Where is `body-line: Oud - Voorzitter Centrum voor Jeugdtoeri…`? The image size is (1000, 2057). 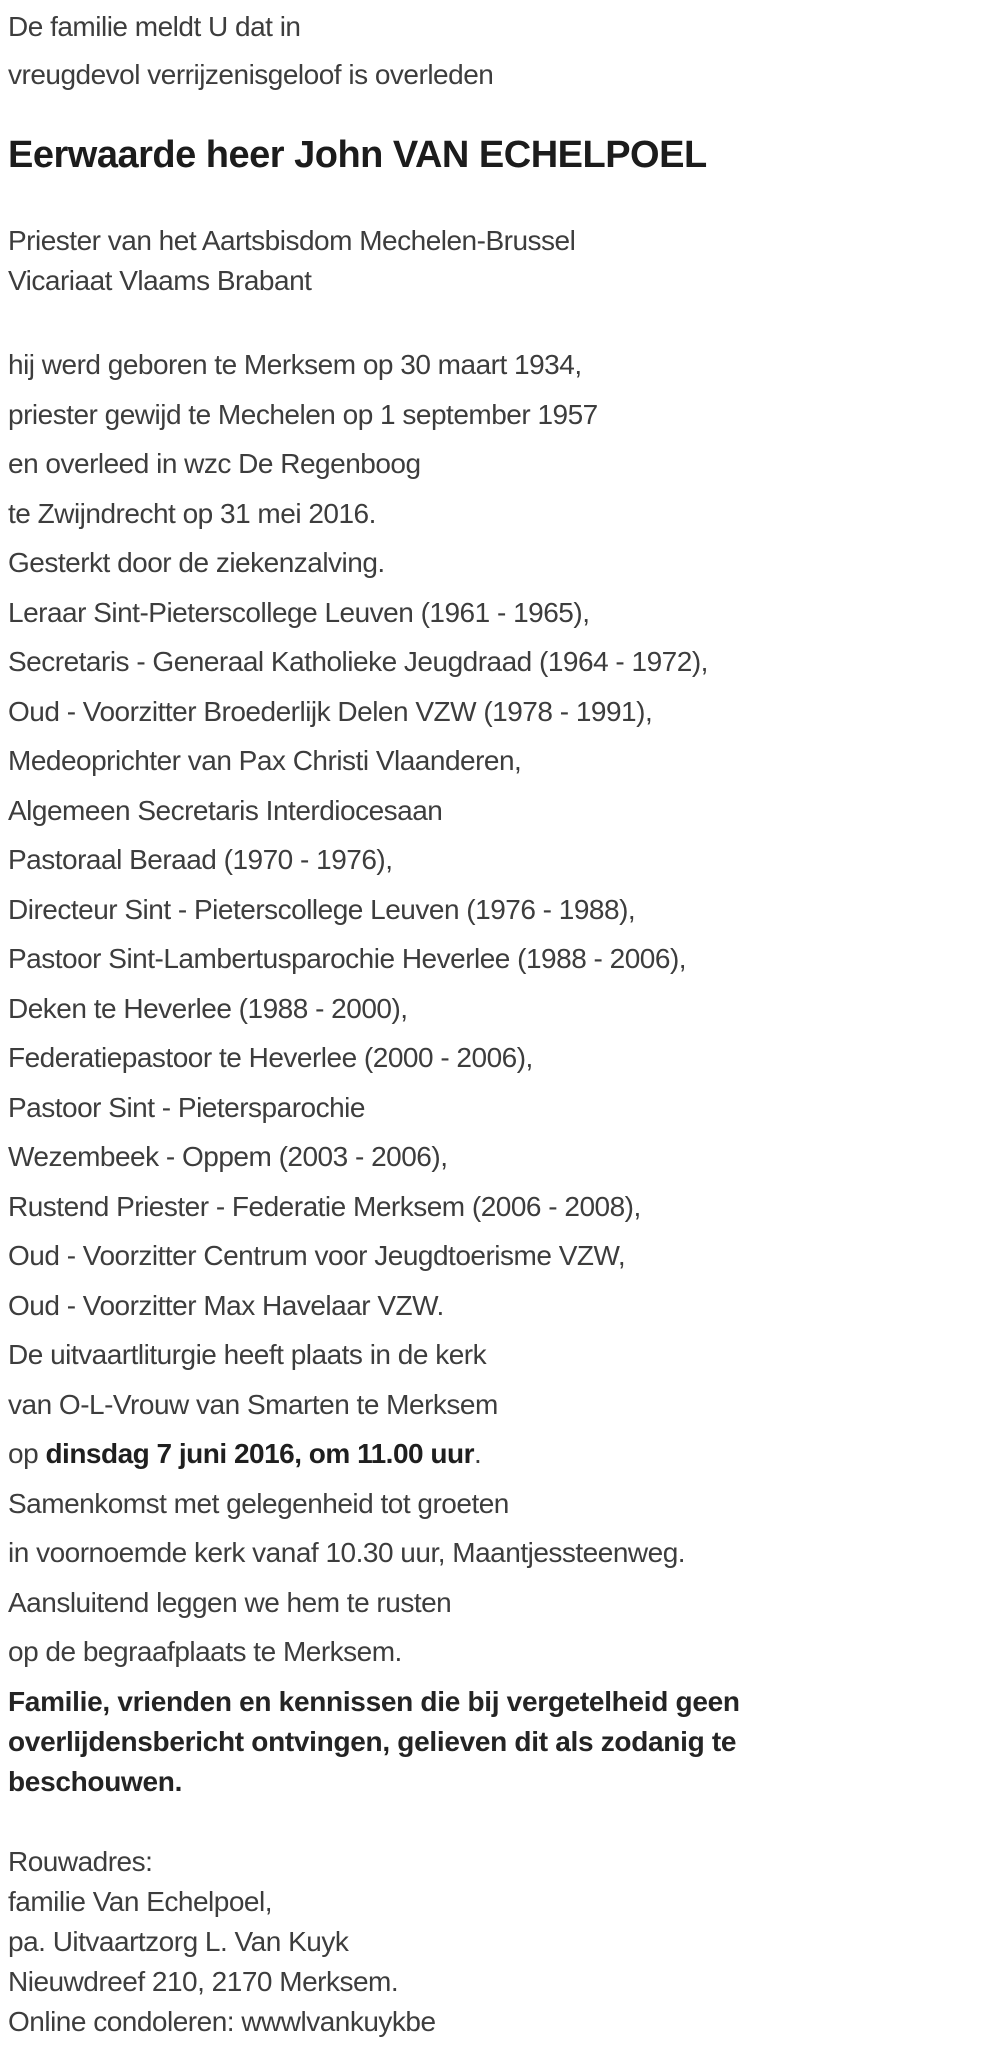 body-line: Oud - Voorzitter Centrum voor Jeugdtoeri… is located at coordinates (317, 1255).